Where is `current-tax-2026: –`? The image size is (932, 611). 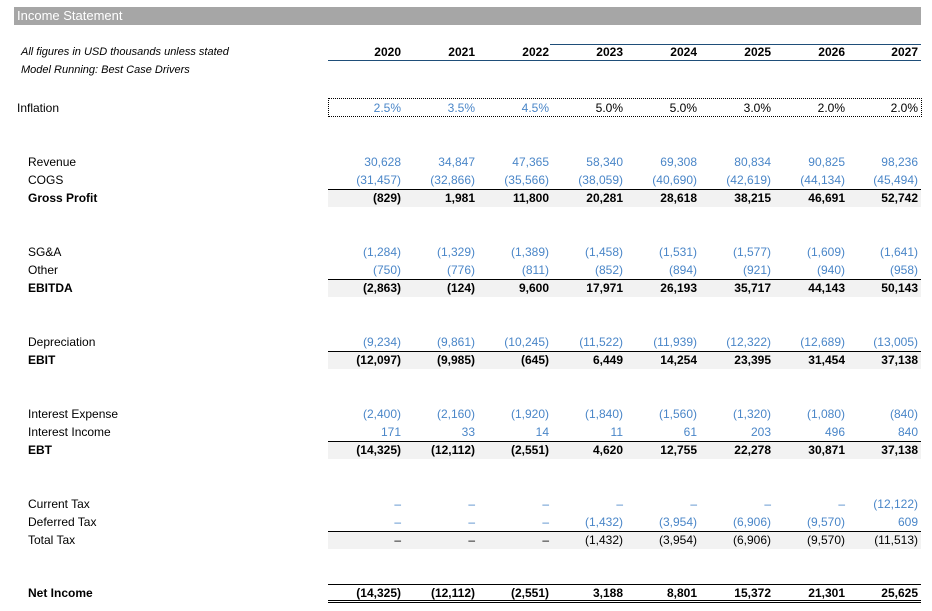
current-tax-2026: – is located at coordinates (841, 504).